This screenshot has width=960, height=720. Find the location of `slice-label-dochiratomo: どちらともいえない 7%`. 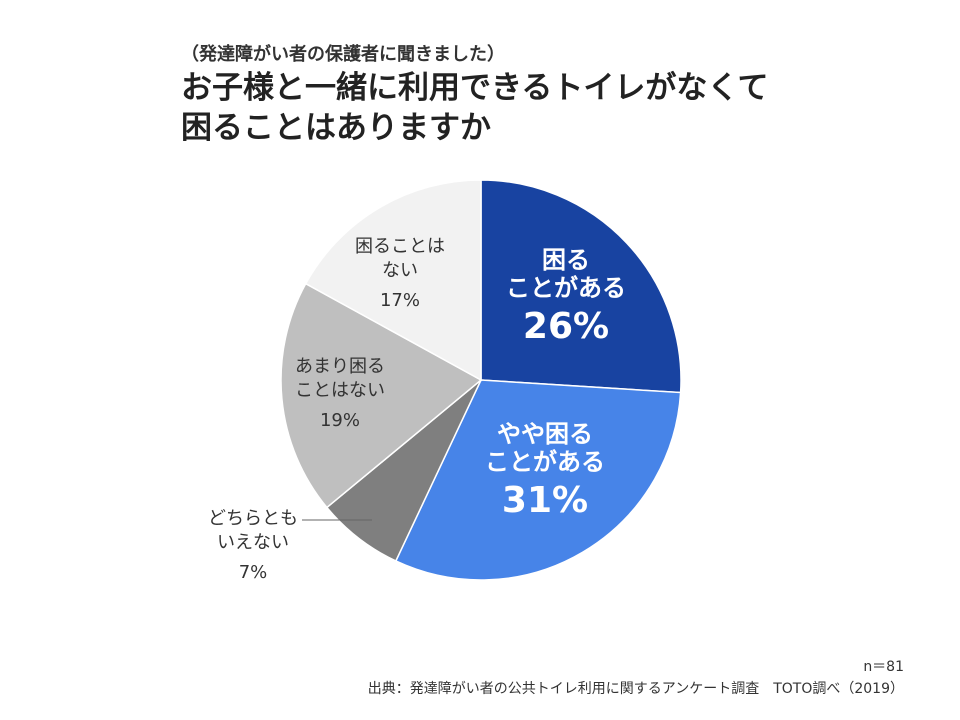

slice-label-dochiratomo: どちらともいえない 7% is located at coordinates (253, 545).